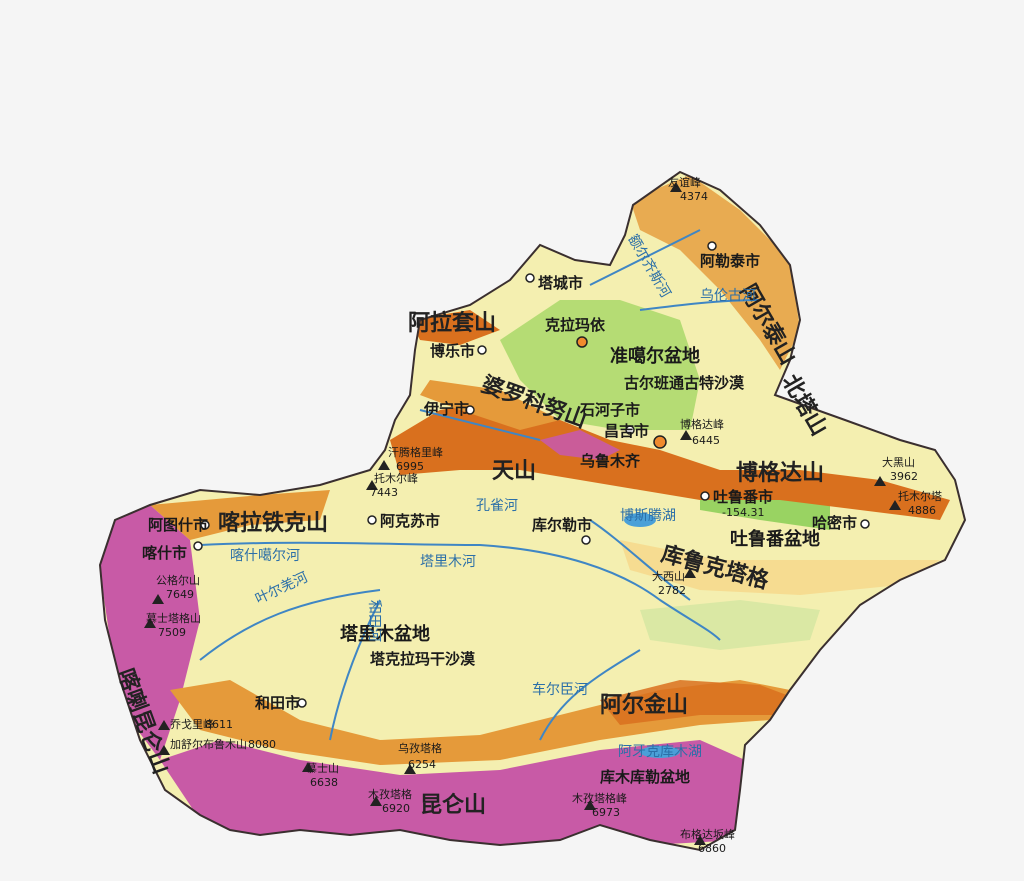 The width and height of the screenshot is (1024, 881). Describe the element at coordinates (702, 424) in the screenshot. I see `label-peak-bogda: 博格达峰` at that location.